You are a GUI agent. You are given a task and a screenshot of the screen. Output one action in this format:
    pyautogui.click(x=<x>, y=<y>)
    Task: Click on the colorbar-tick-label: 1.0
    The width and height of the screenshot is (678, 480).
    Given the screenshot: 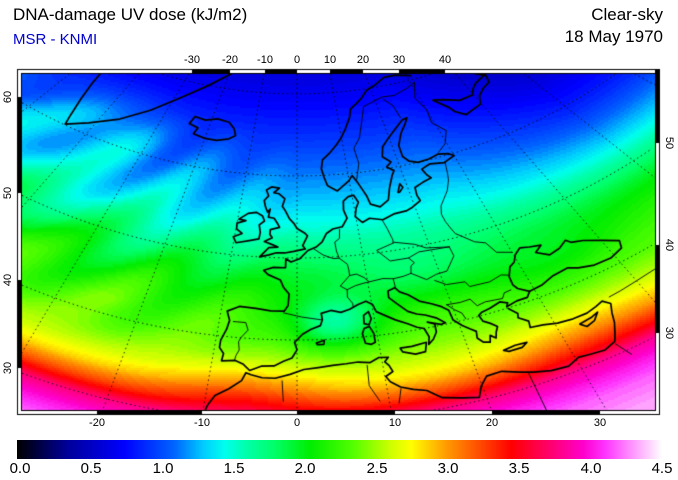 What is the action you would take?
    pyautogui.click(x=163, y=468)
    